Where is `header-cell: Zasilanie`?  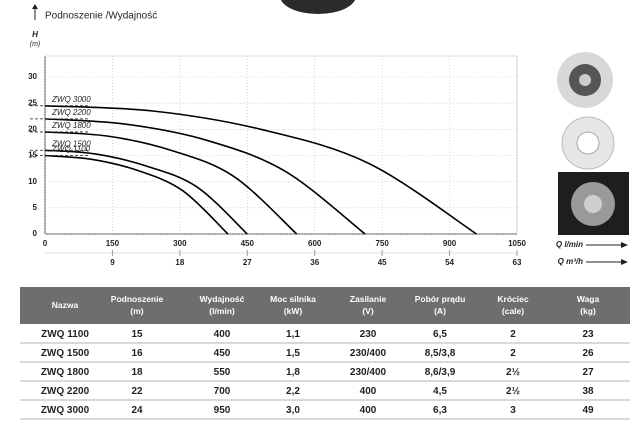 header-cell: Zasilanie is located at coordinates (368, 299).